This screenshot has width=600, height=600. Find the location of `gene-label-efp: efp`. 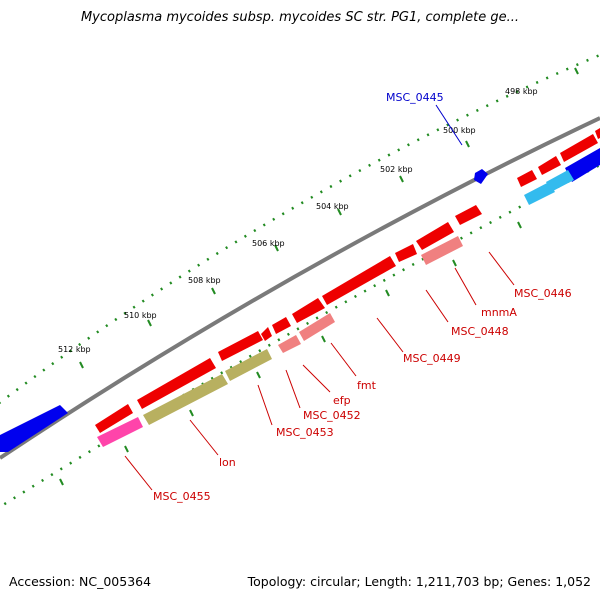

gene-label-efp: efp is located at coordinates (342, 400).